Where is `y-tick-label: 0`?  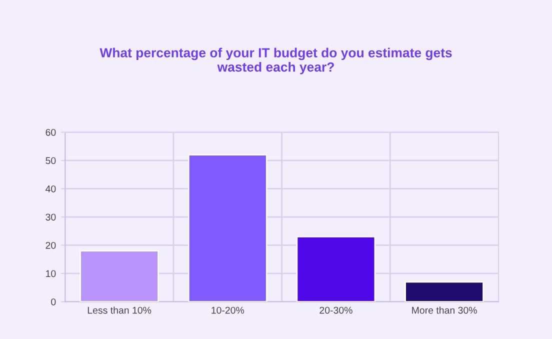
y-tick-label: 0 is located at coordinates (53, 302).